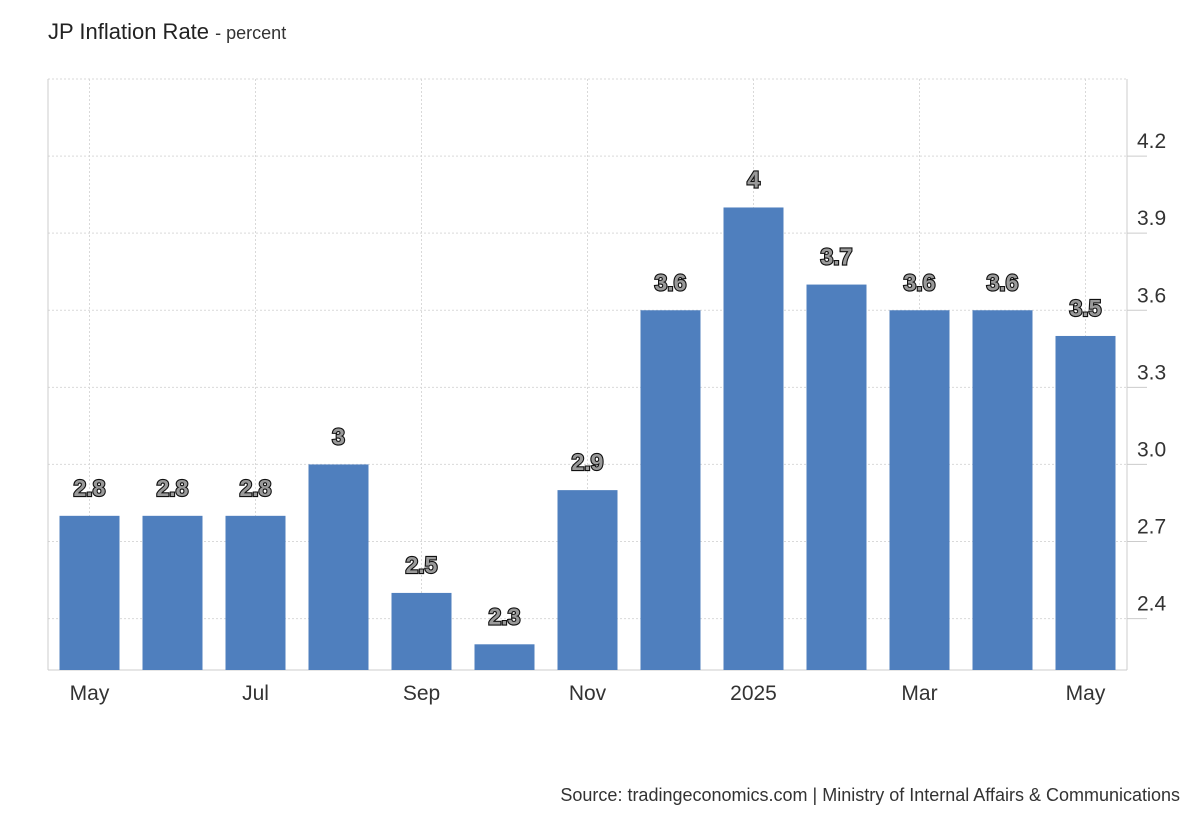  Describe the element at coordinates (837, 257) in the screenshot. I see `data-label: 3.7` at that location.